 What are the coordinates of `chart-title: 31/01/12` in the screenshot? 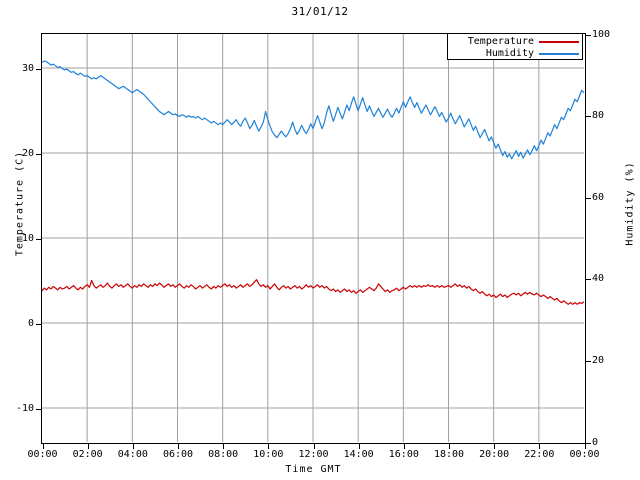 It's located at (320, 11).